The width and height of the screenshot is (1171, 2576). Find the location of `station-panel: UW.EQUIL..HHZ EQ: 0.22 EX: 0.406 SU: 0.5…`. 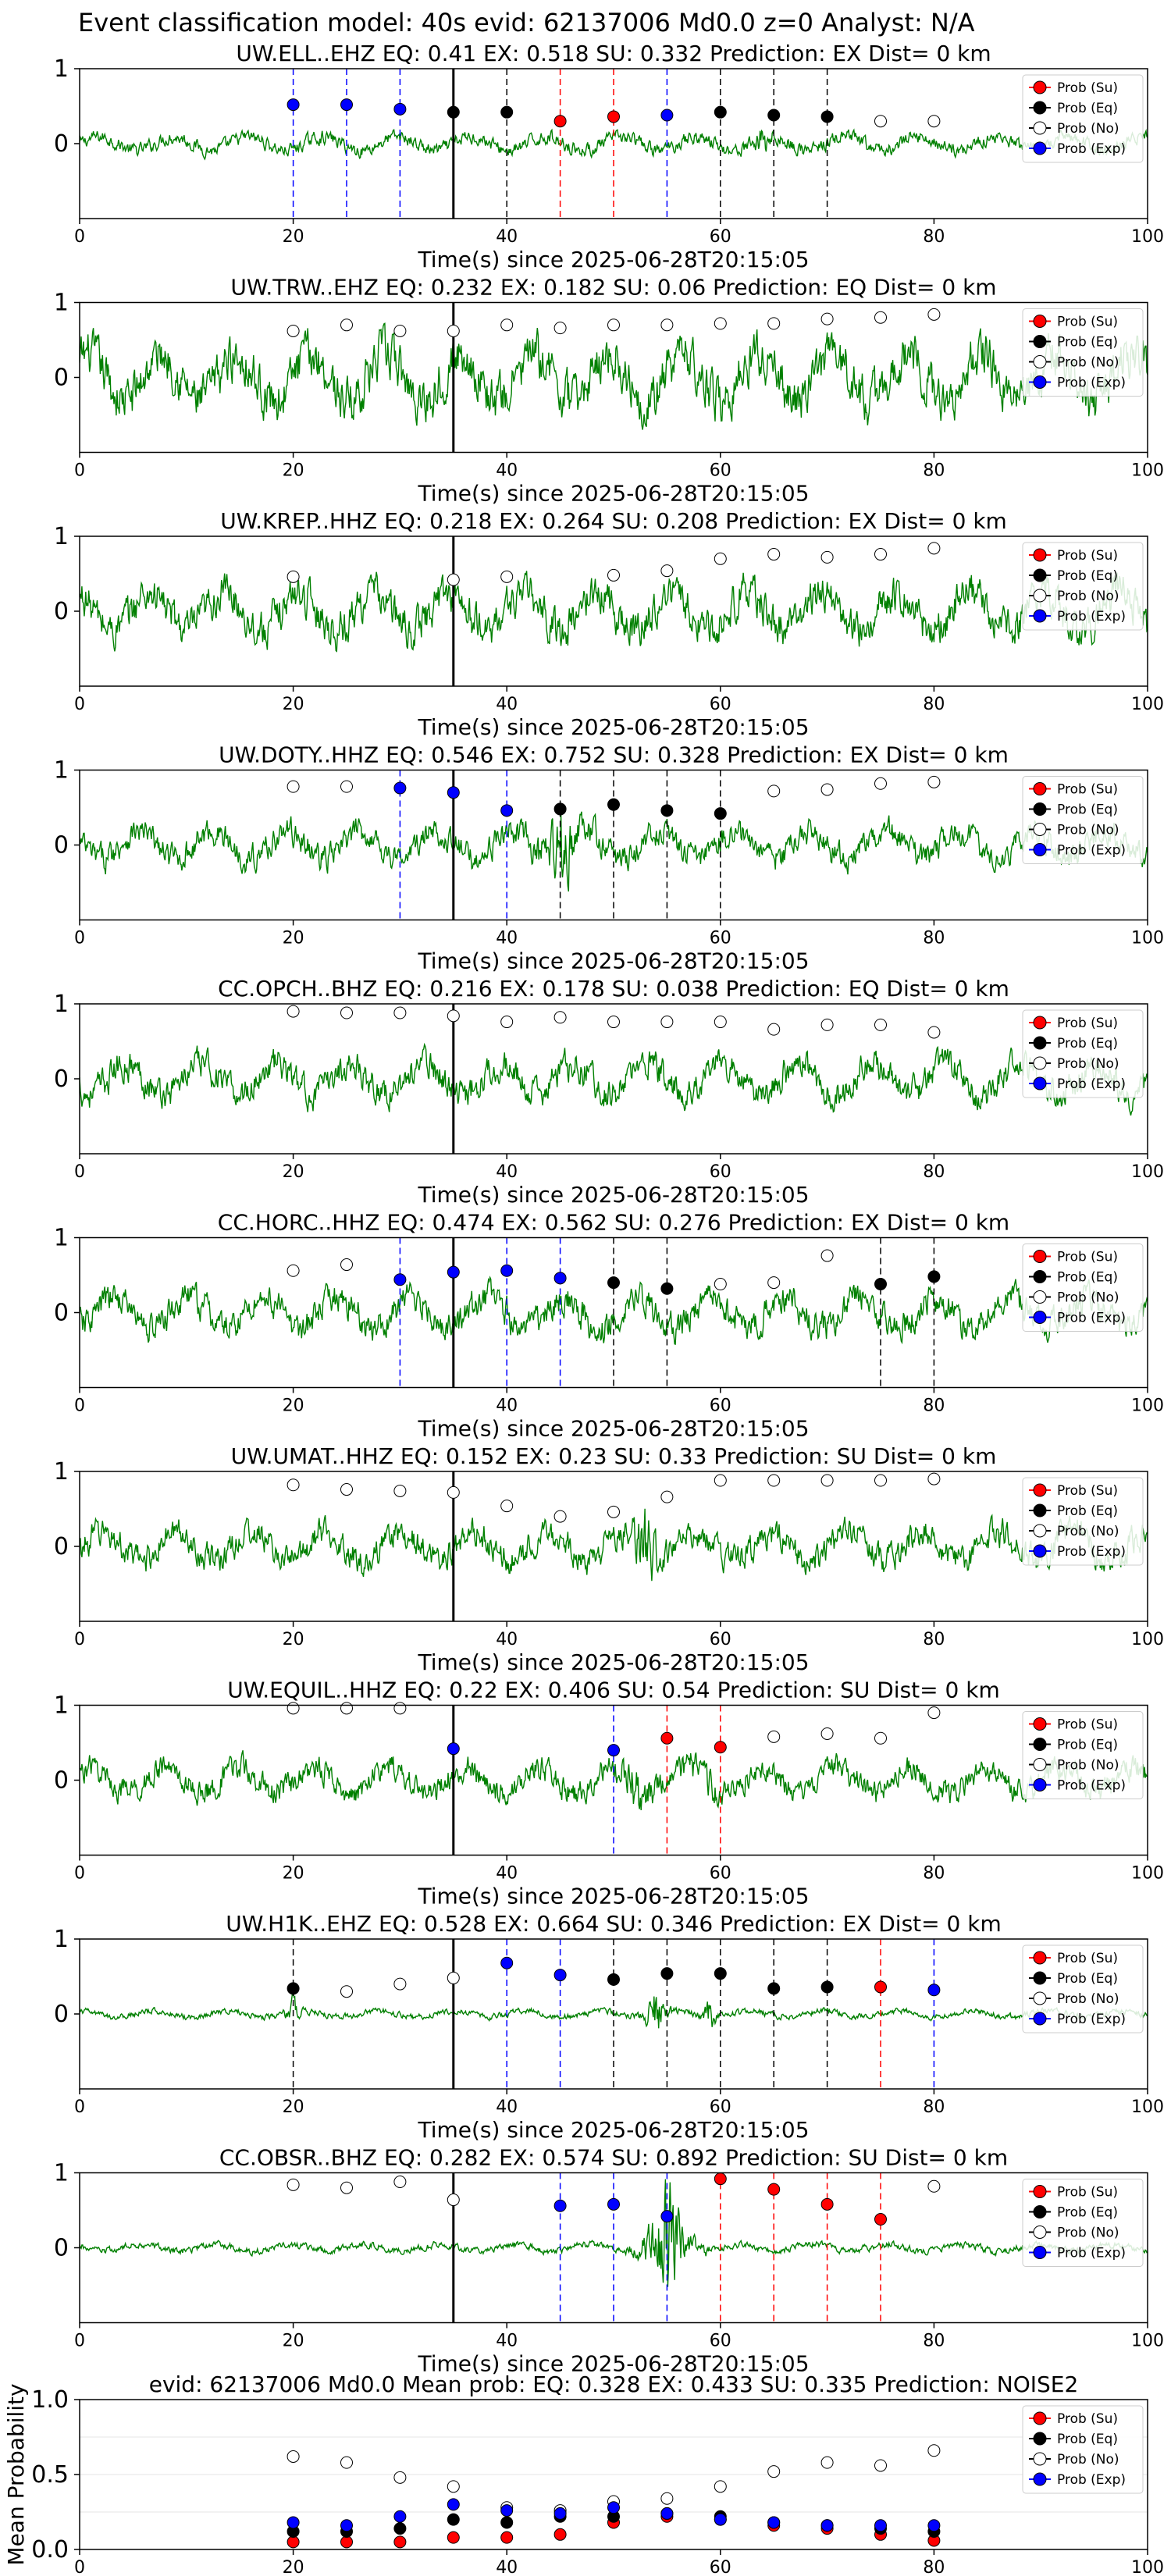

station-panel: UW.EQUIL..HHZ EQ: 0.22 EX: 0.406 SU: 0.5… is located at coordinates (609, 1793).